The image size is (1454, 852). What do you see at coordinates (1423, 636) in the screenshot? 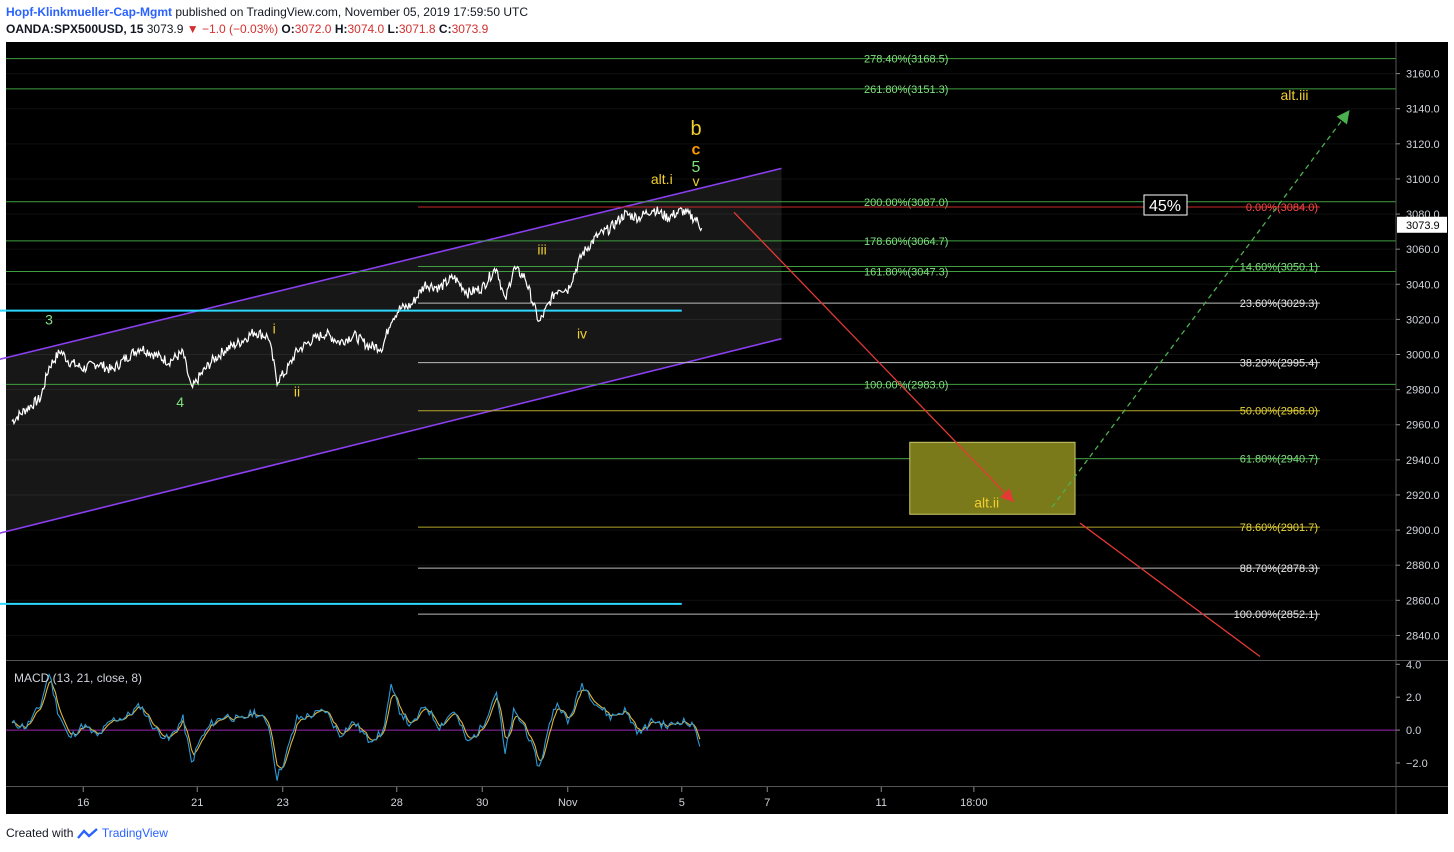
I see `price-tick-label: 2840.0` at bounding box center [1423, 636].